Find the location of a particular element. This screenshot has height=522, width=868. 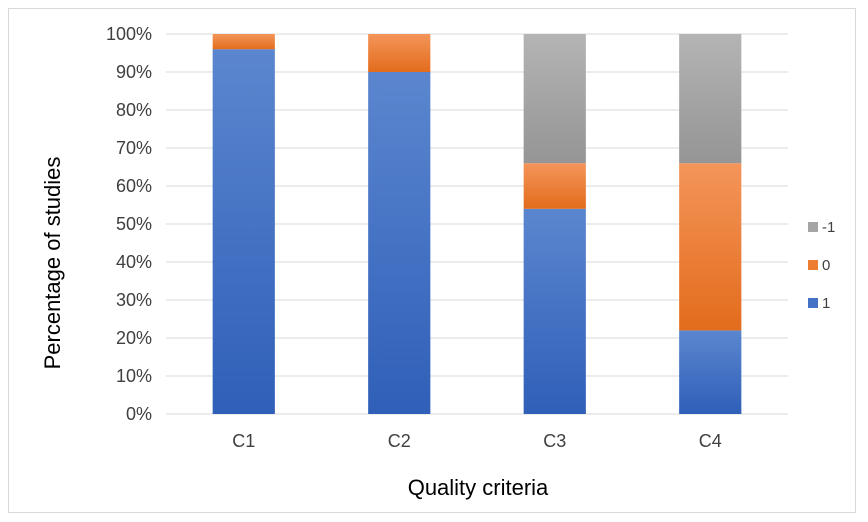

y-tick-label: 50% is located at coordinates (134, 224).